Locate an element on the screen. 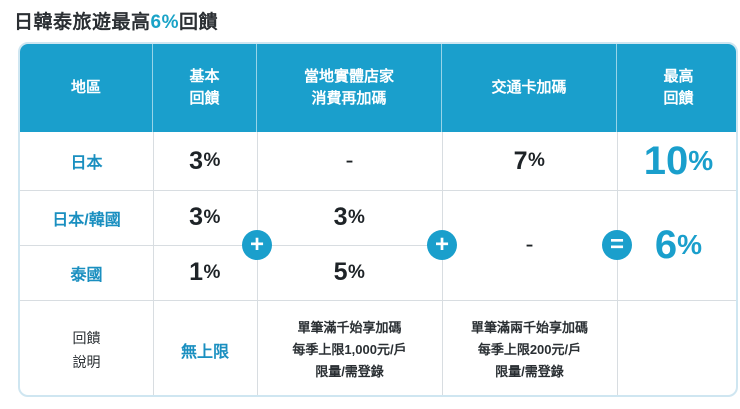 This screenshot has height=409, width=740. transit-bonus-japan: 7% is located at coordinates (529, 160).